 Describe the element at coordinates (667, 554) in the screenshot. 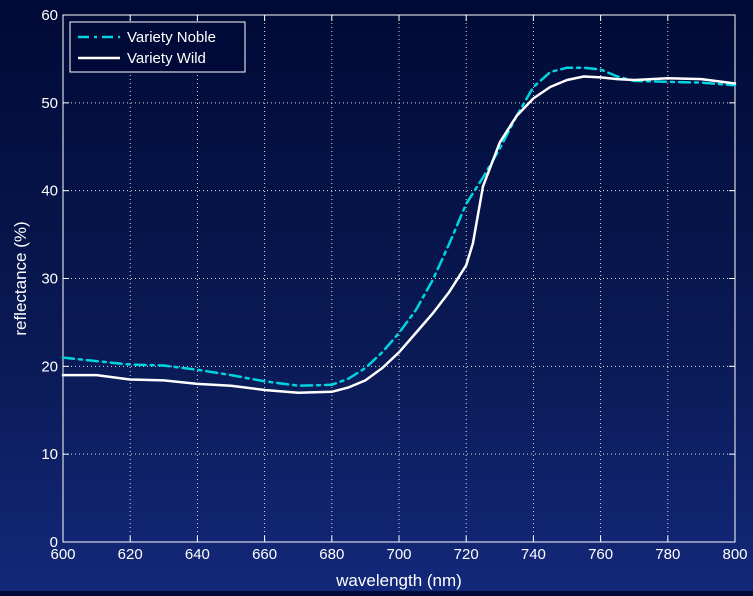

I see `x-tick-label: 780` at that location.